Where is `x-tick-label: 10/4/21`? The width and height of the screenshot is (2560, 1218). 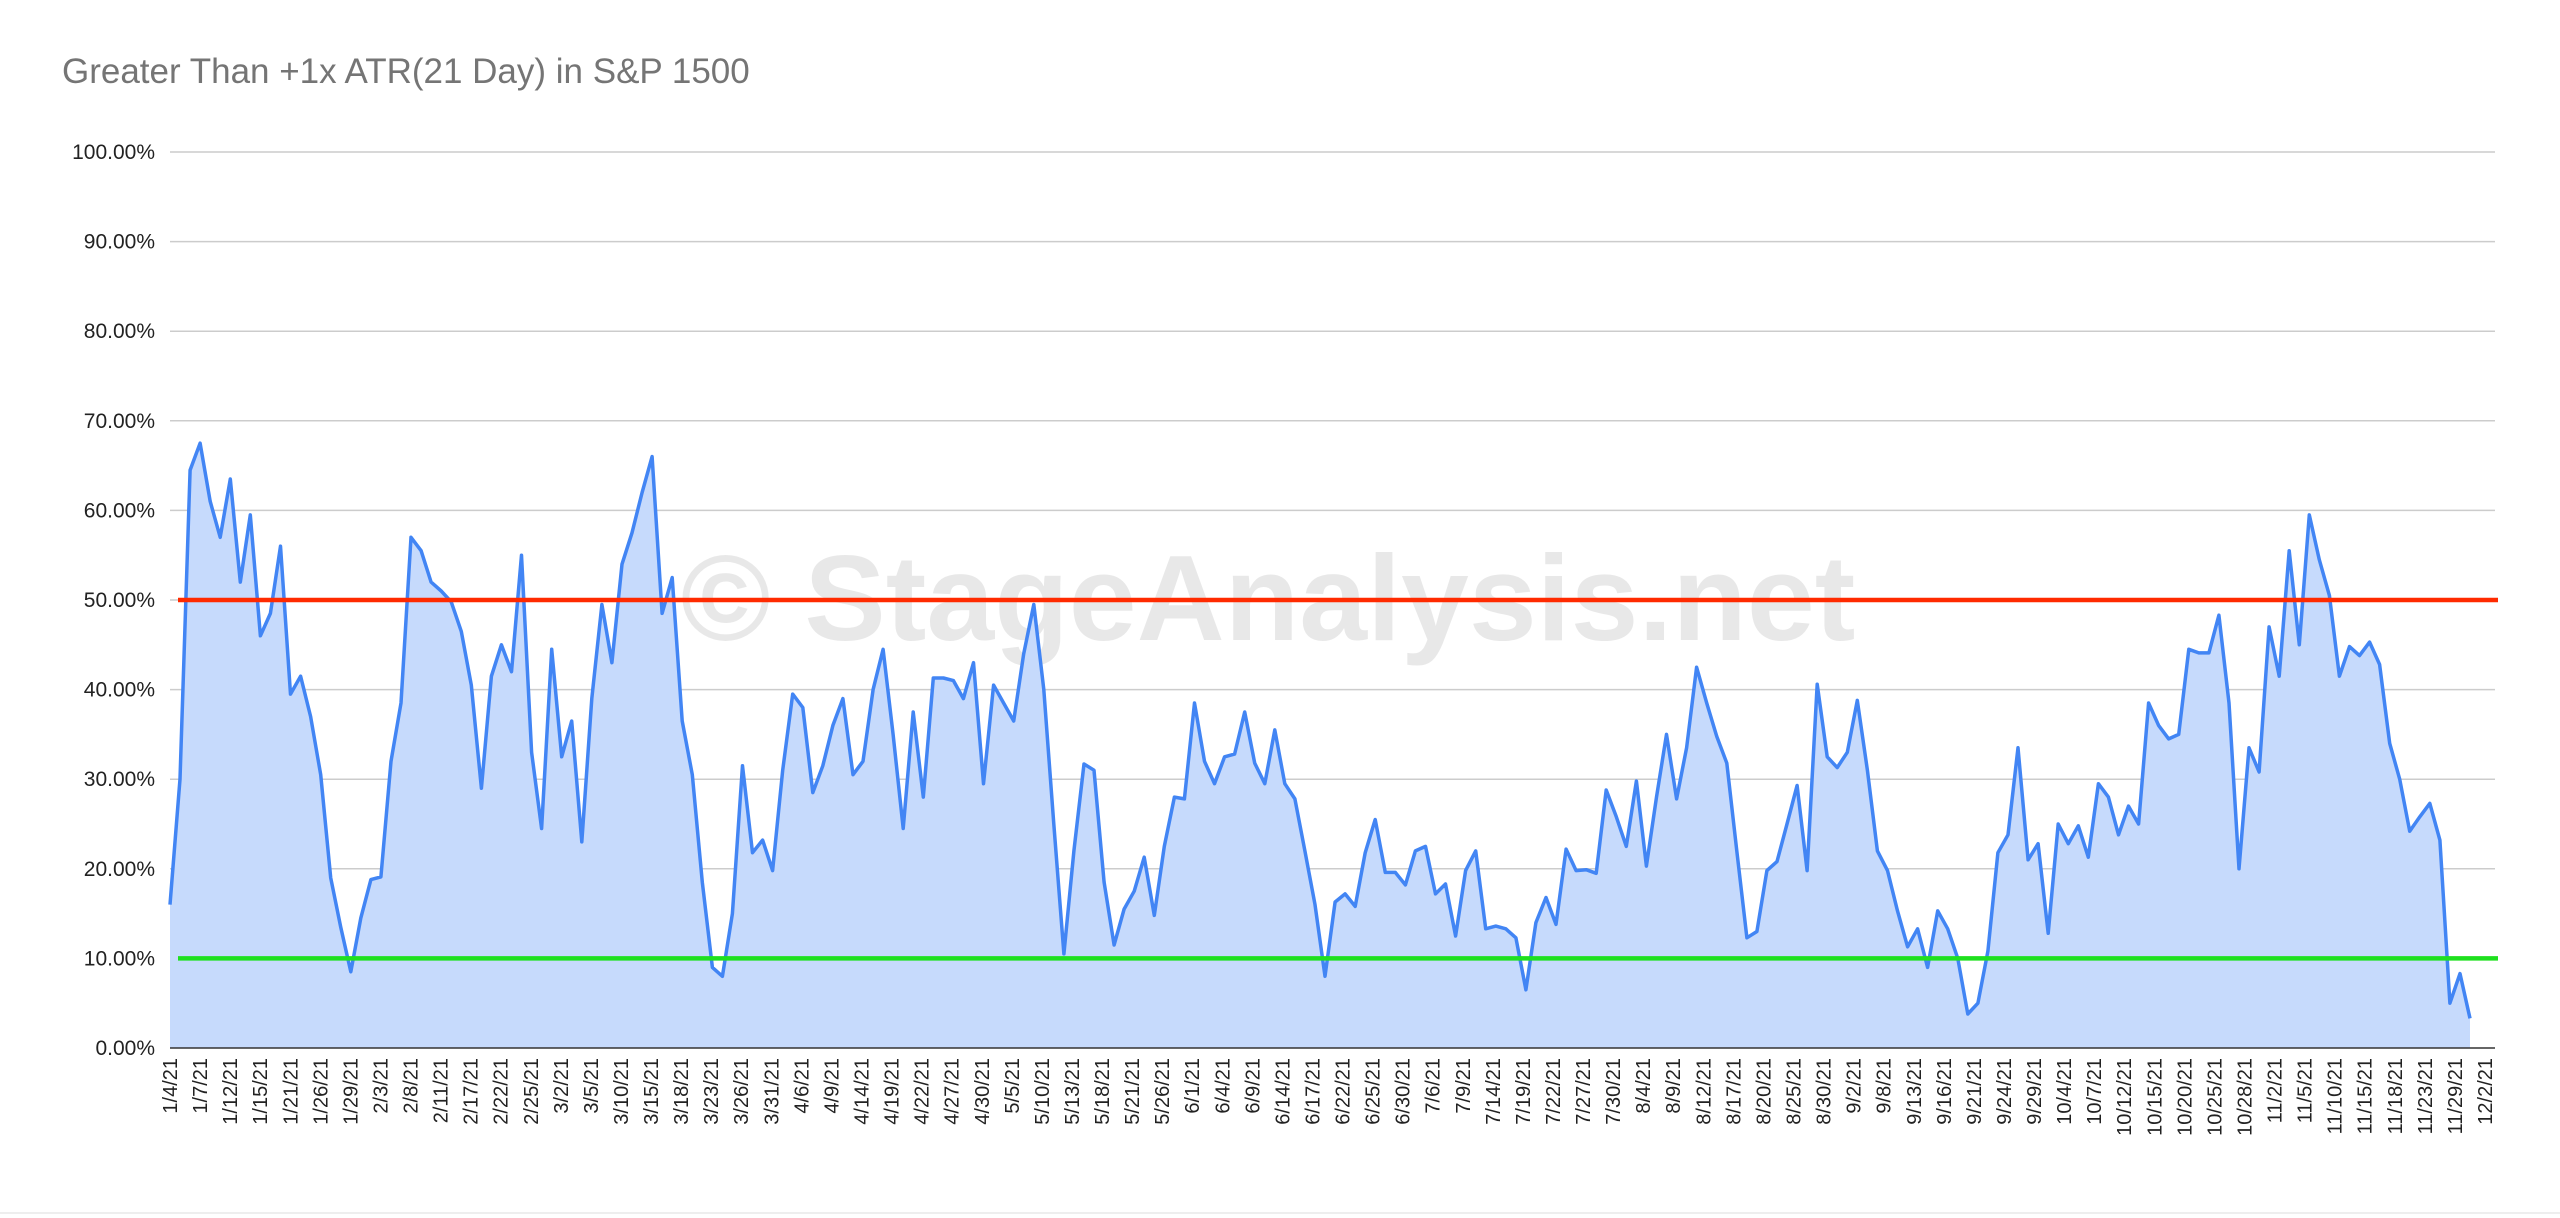
x-tick-label: 10/4/21 is located at coordinates (2065, 1091).